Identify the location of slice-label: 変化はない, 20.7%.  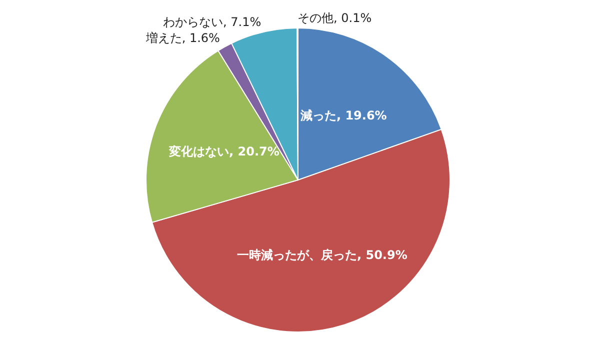
(224, 151).